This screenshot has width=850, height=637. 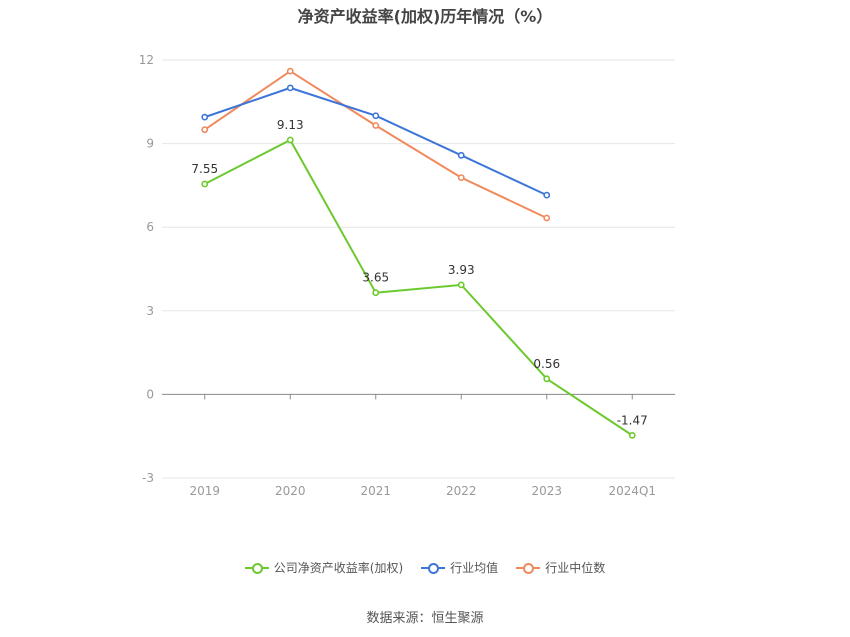 What do you see at coordinates (461, 270) in the screenshot?
I see `data-label: 3.93` at bounding box center [461, 270].